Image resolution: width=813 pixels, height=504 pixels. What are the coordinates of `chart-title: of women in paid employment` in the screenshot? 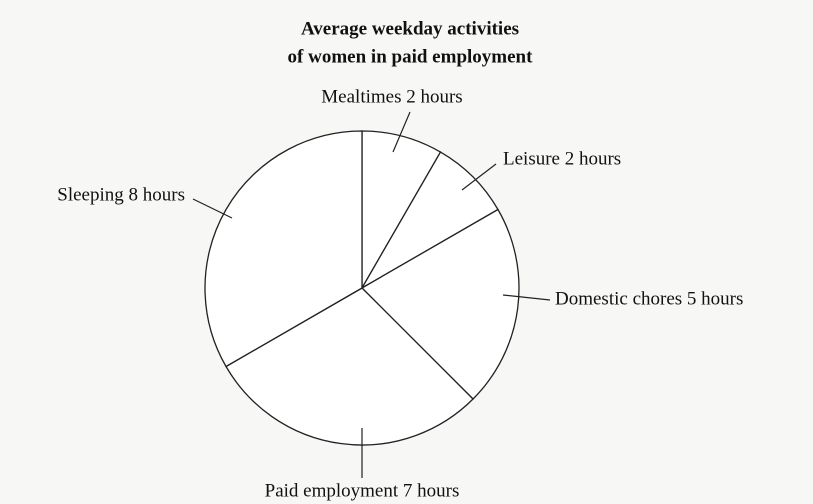 It's located at (411, 56).